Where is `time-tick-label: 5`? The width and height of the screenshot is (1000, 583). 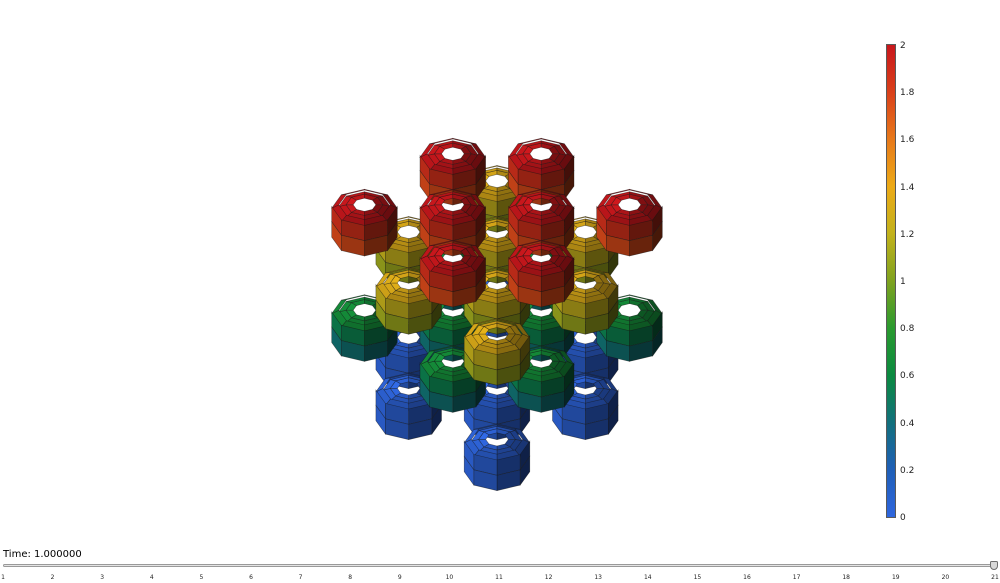 time-tick-label: 5 is located at coordinates (201, 577).